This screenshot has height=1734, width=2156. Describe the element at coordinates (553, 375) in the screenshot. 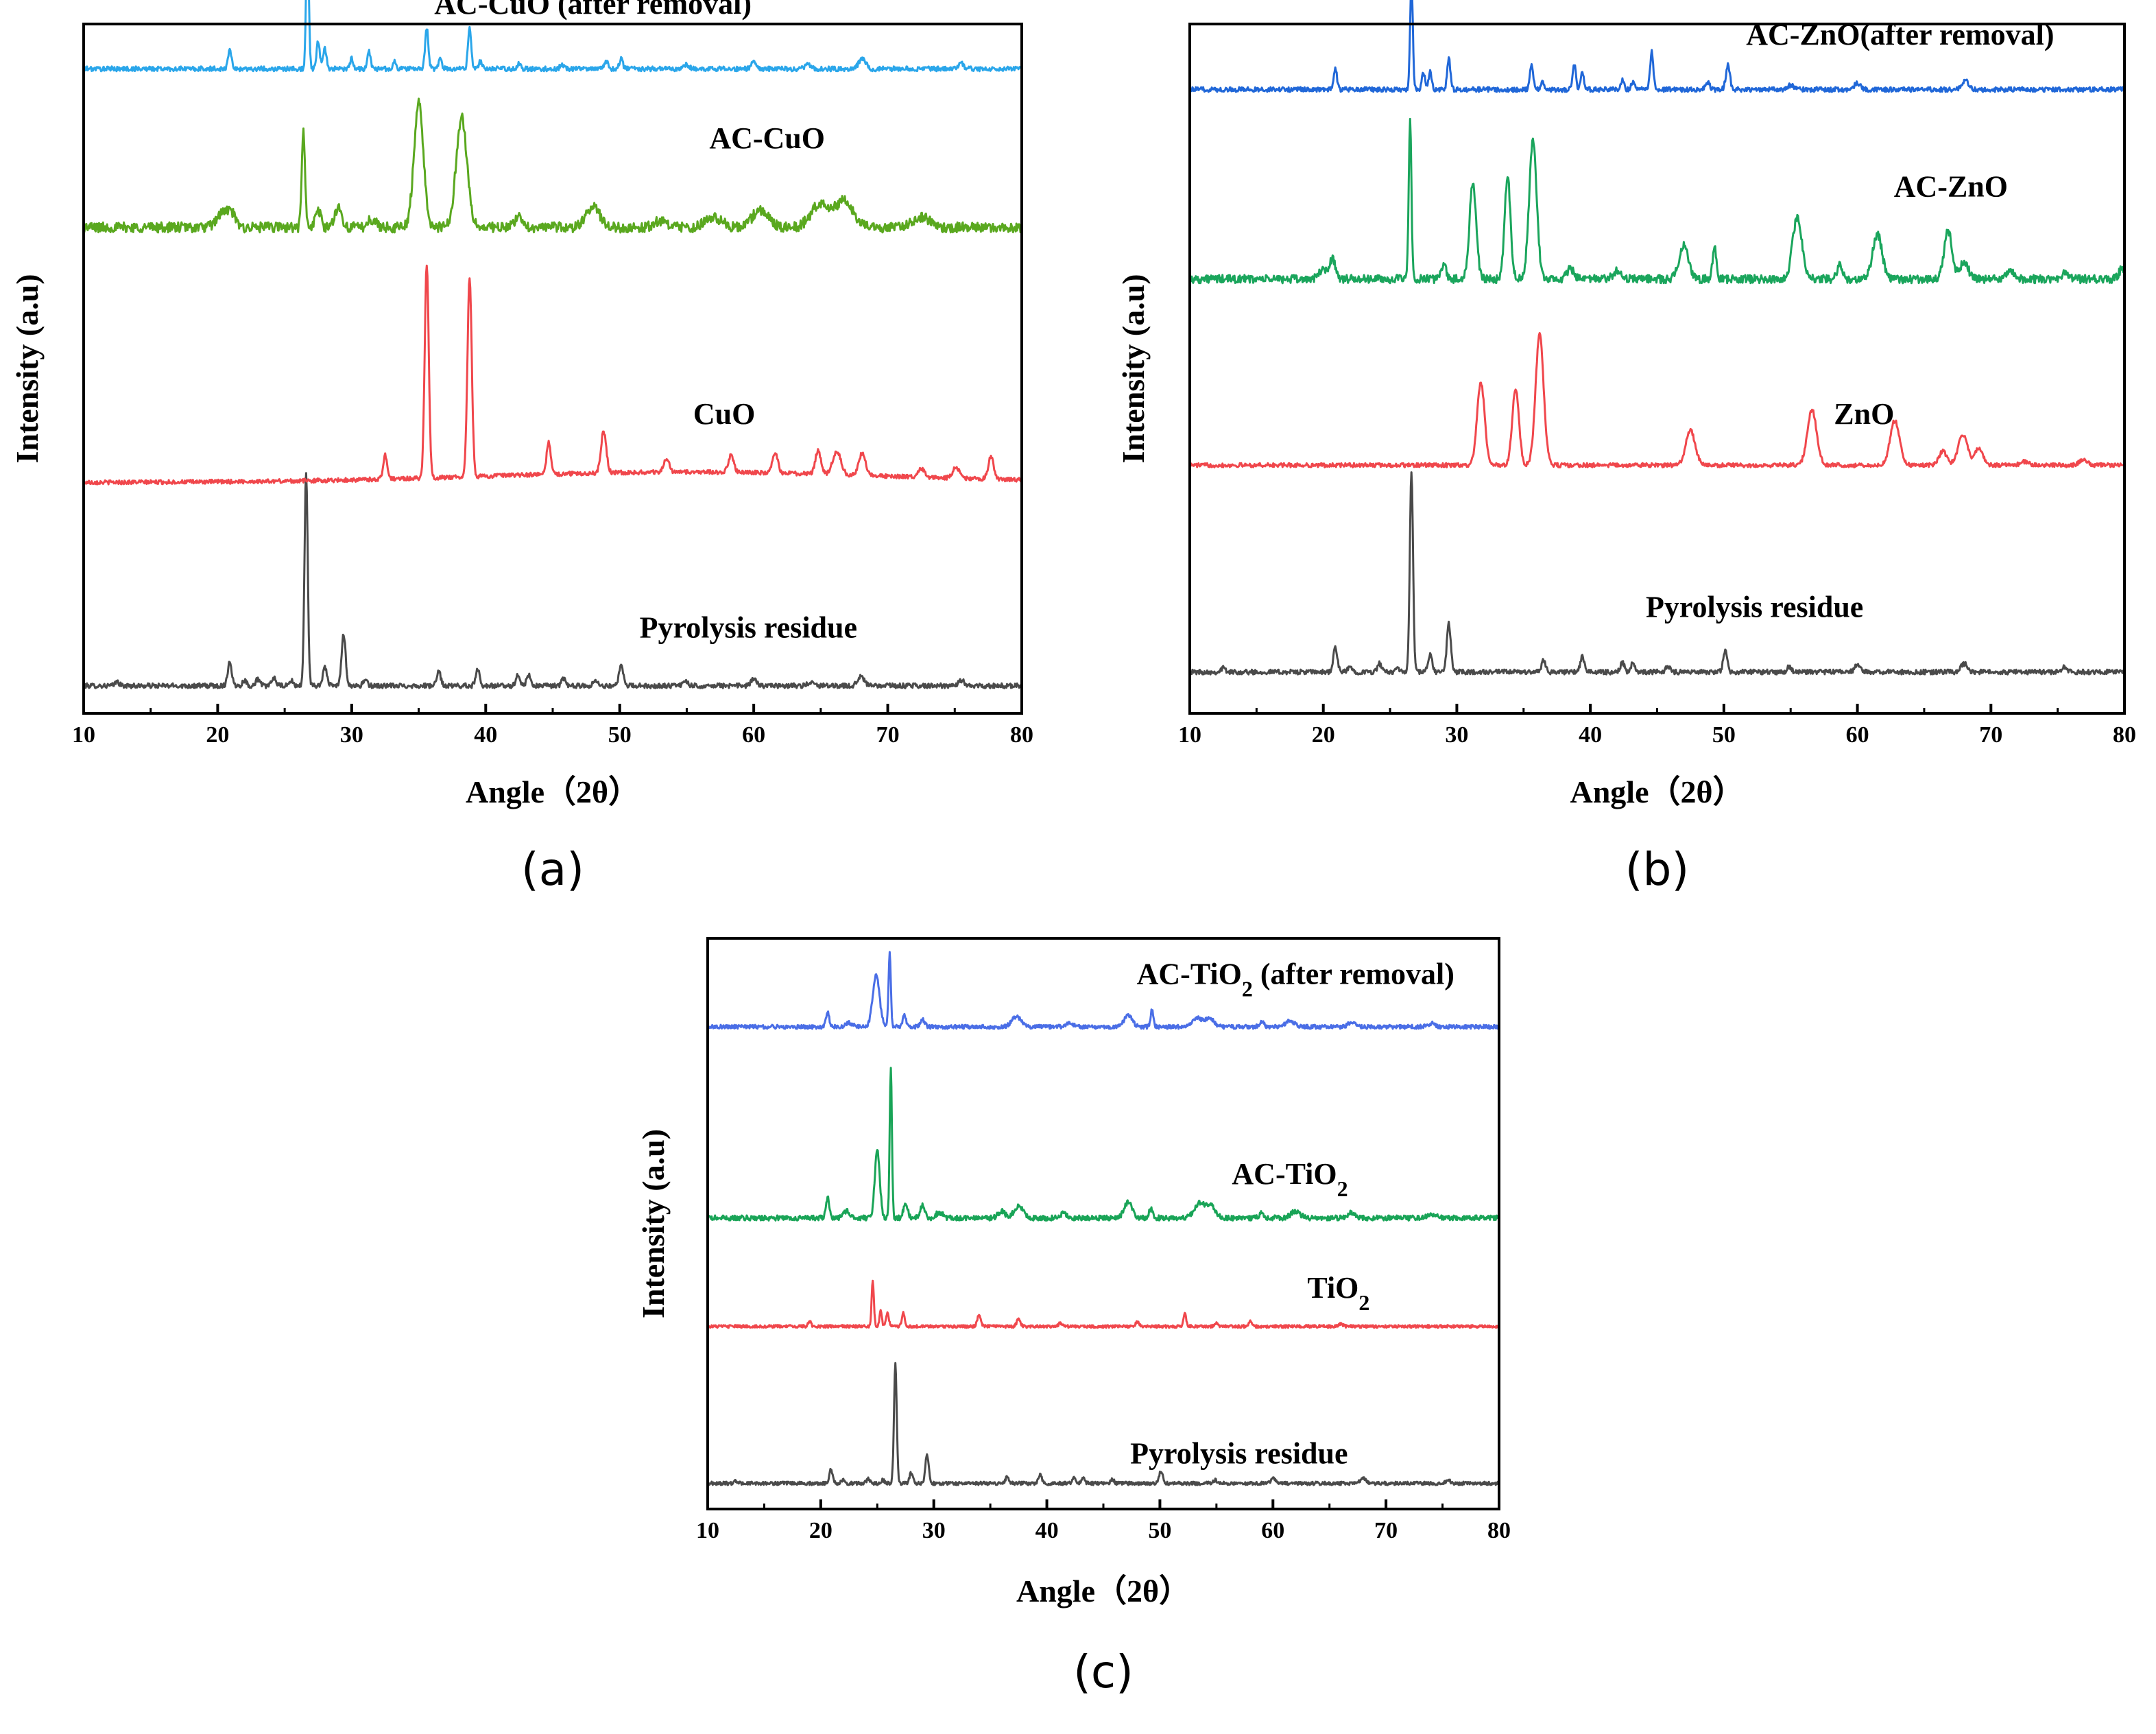

I see `series-line-cuo` at that location.